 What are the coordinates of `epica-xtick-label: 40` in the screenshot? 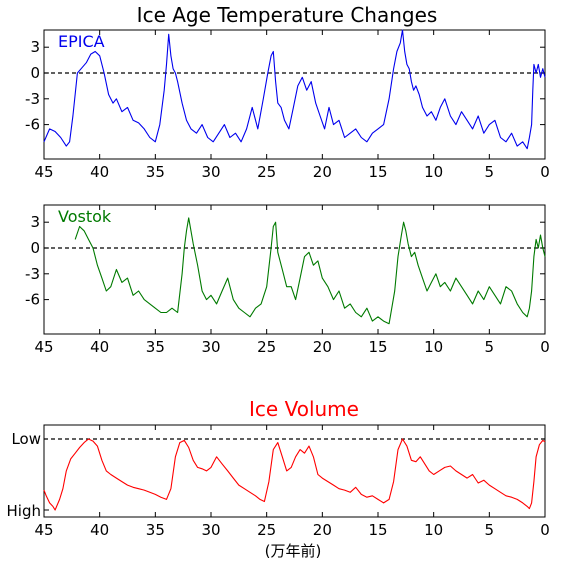 It's located at (99, 172).